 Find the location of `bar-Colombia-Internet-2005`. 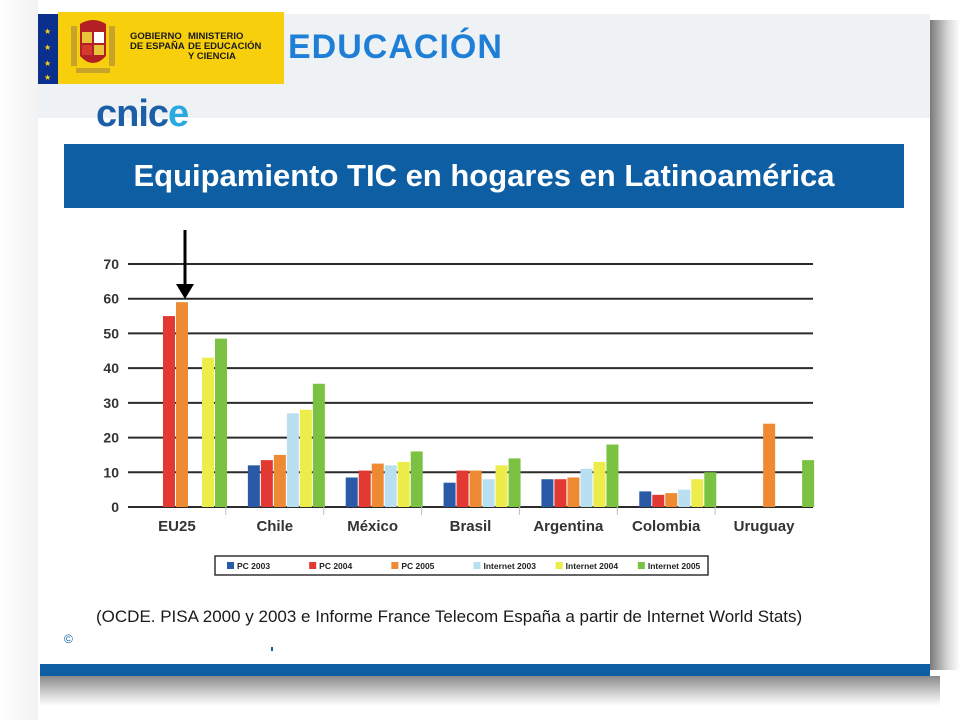

bar-Colombia-Internet-2005 is located at coordinates (710, 489).